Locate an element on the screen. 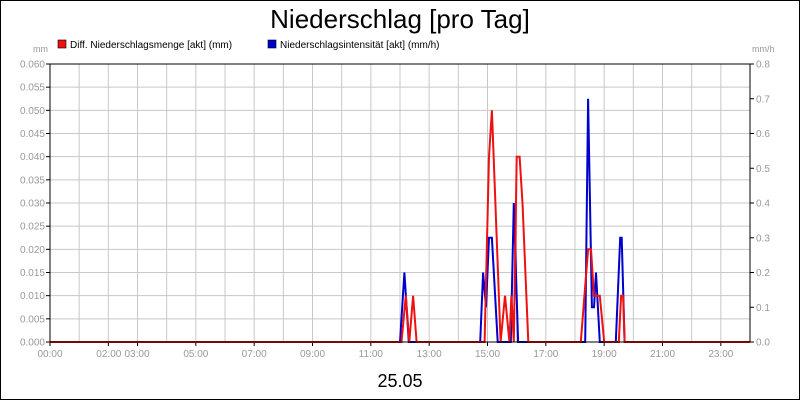 The width and height of the screenshot is (800, 400). x-tick-label: 03:00 is located at coordinates (137, 354).